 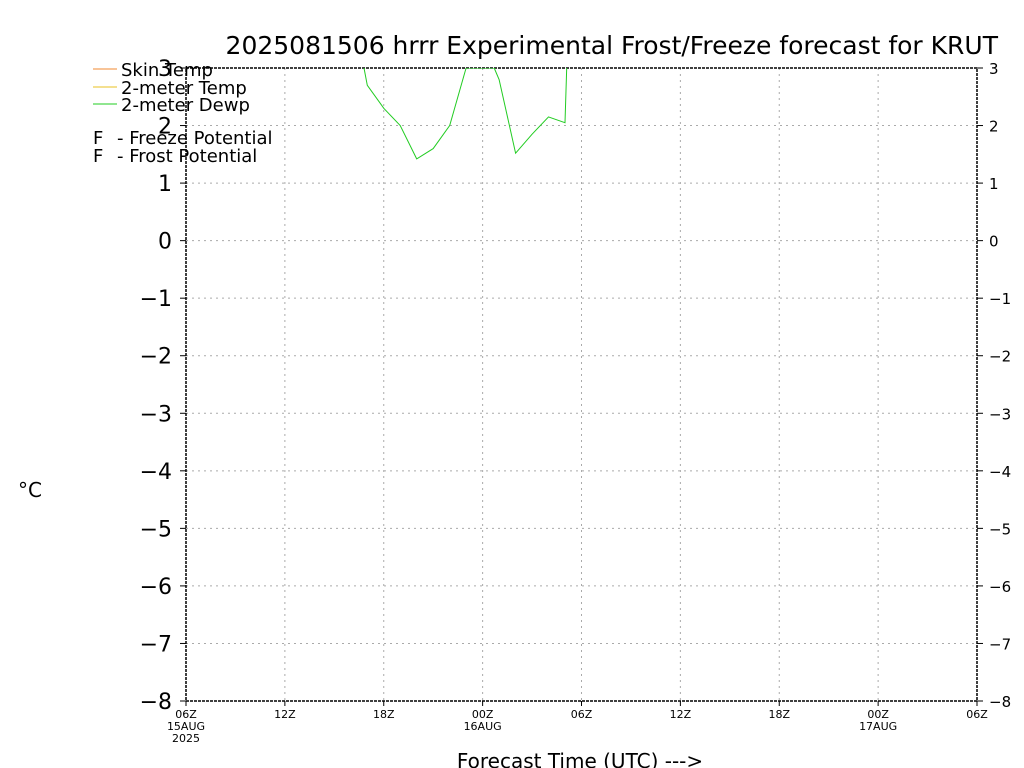 I want to click on x-tick-label: 17AUG, so click(x=878, y=726).